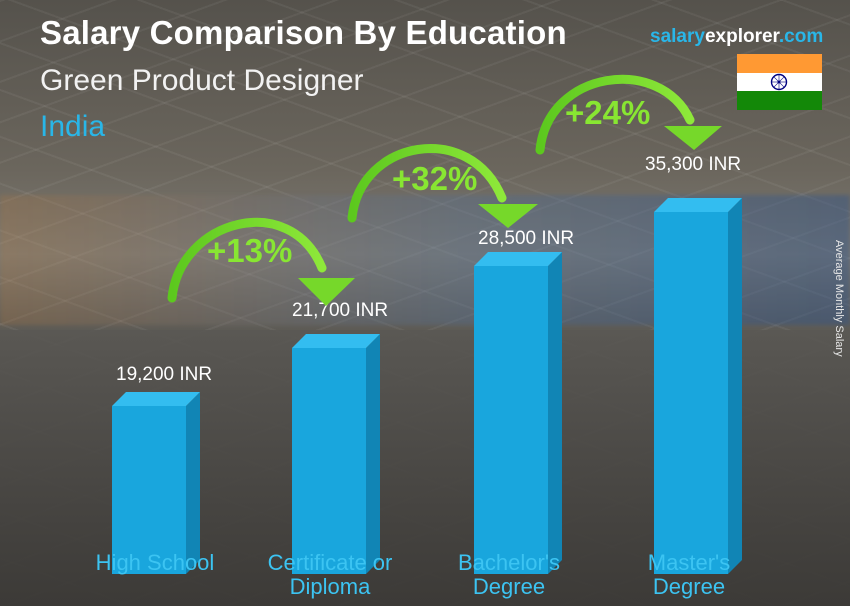  What do you see at coordinates (435, 178) in the screenshot?
I see `increase-label-2: +32%` at bounding box center [435, 178].